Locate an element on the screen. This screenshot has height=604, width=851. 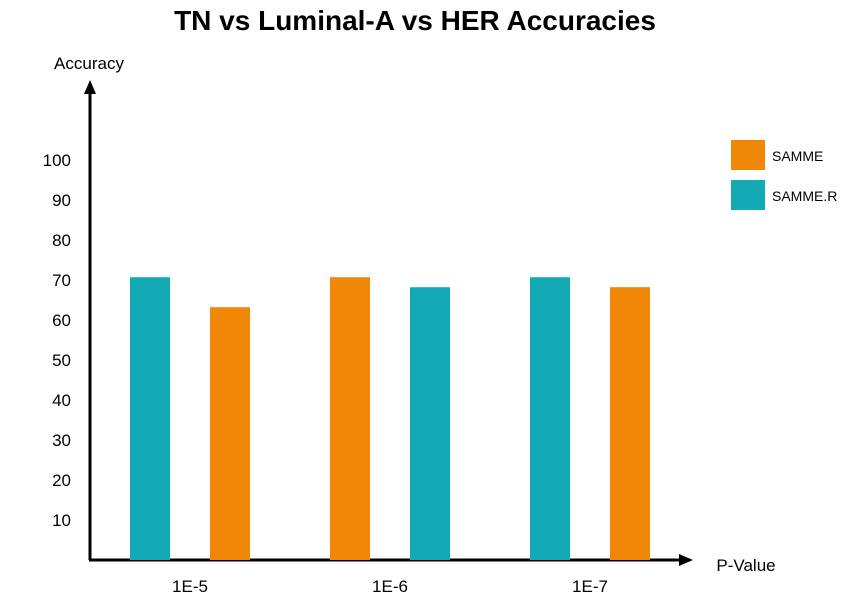
x-tick-labels: 1E-5 1E-6 1E-7 is located at coordinates (390, 586).